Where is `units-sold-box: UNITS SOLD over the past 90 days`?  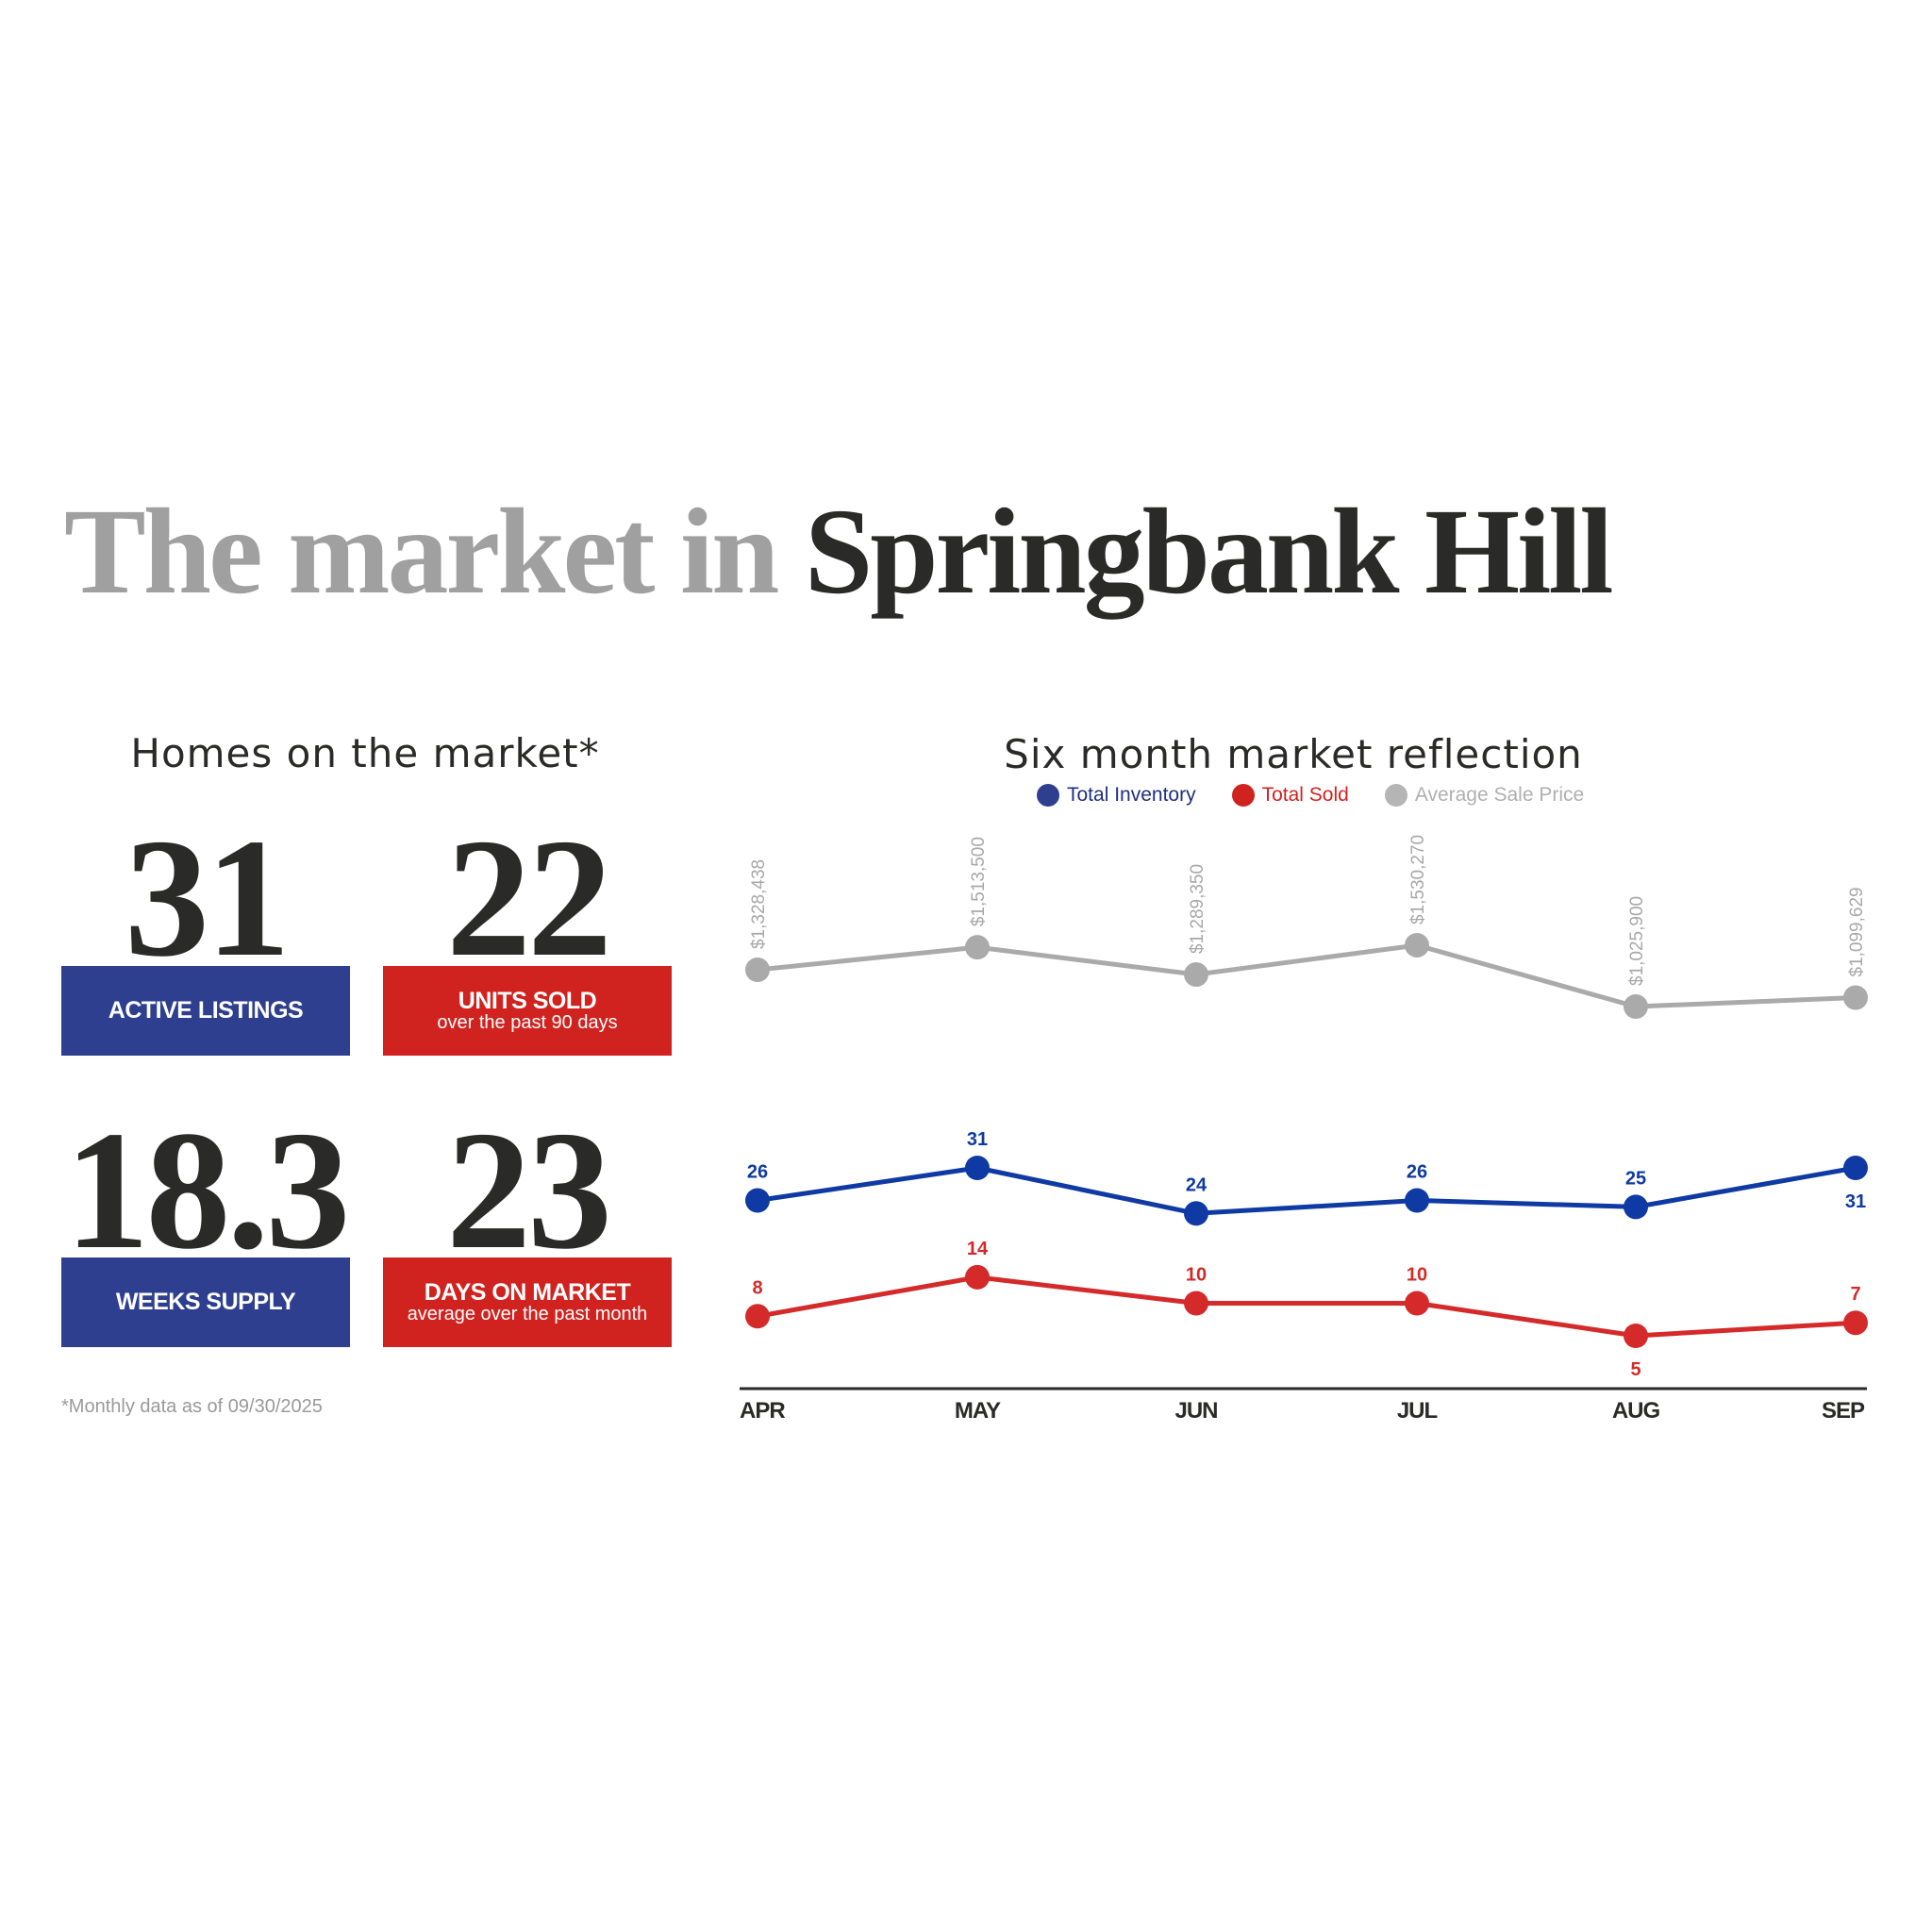
units-sold-box: UNITS SOLD over the past 90 days is located at coordinates (528, 1011).